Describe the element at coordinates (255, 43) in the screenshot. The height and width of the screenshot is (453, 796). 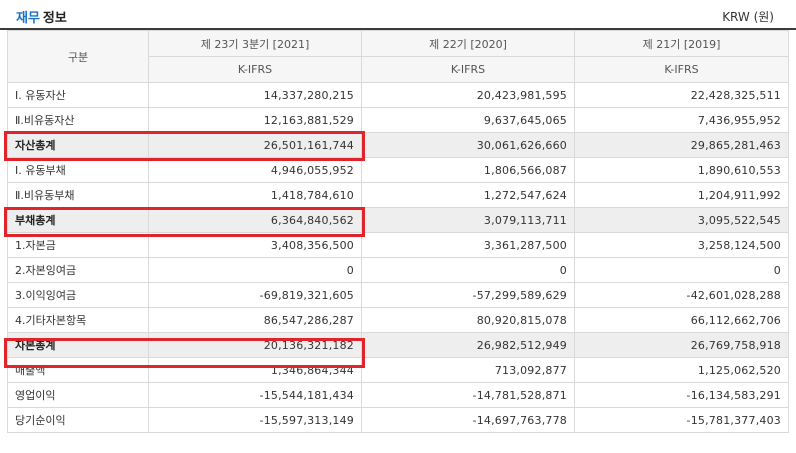
I see `column-header-period: 제 23기 3분기 [2021]` at that location.